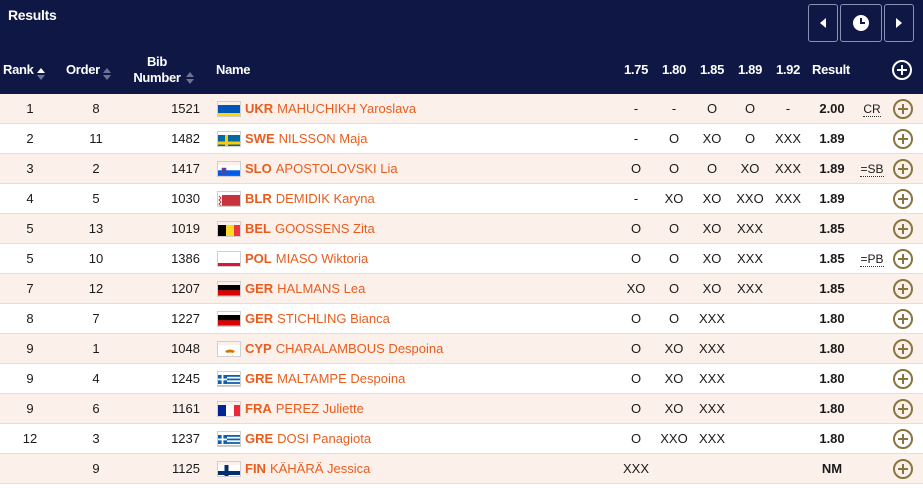 This screenshot has height=488, width=923. I want to click on table-row: 9 1125 FIN KÄHÄRÄ Jessica XXX NM, so click(461, 469).